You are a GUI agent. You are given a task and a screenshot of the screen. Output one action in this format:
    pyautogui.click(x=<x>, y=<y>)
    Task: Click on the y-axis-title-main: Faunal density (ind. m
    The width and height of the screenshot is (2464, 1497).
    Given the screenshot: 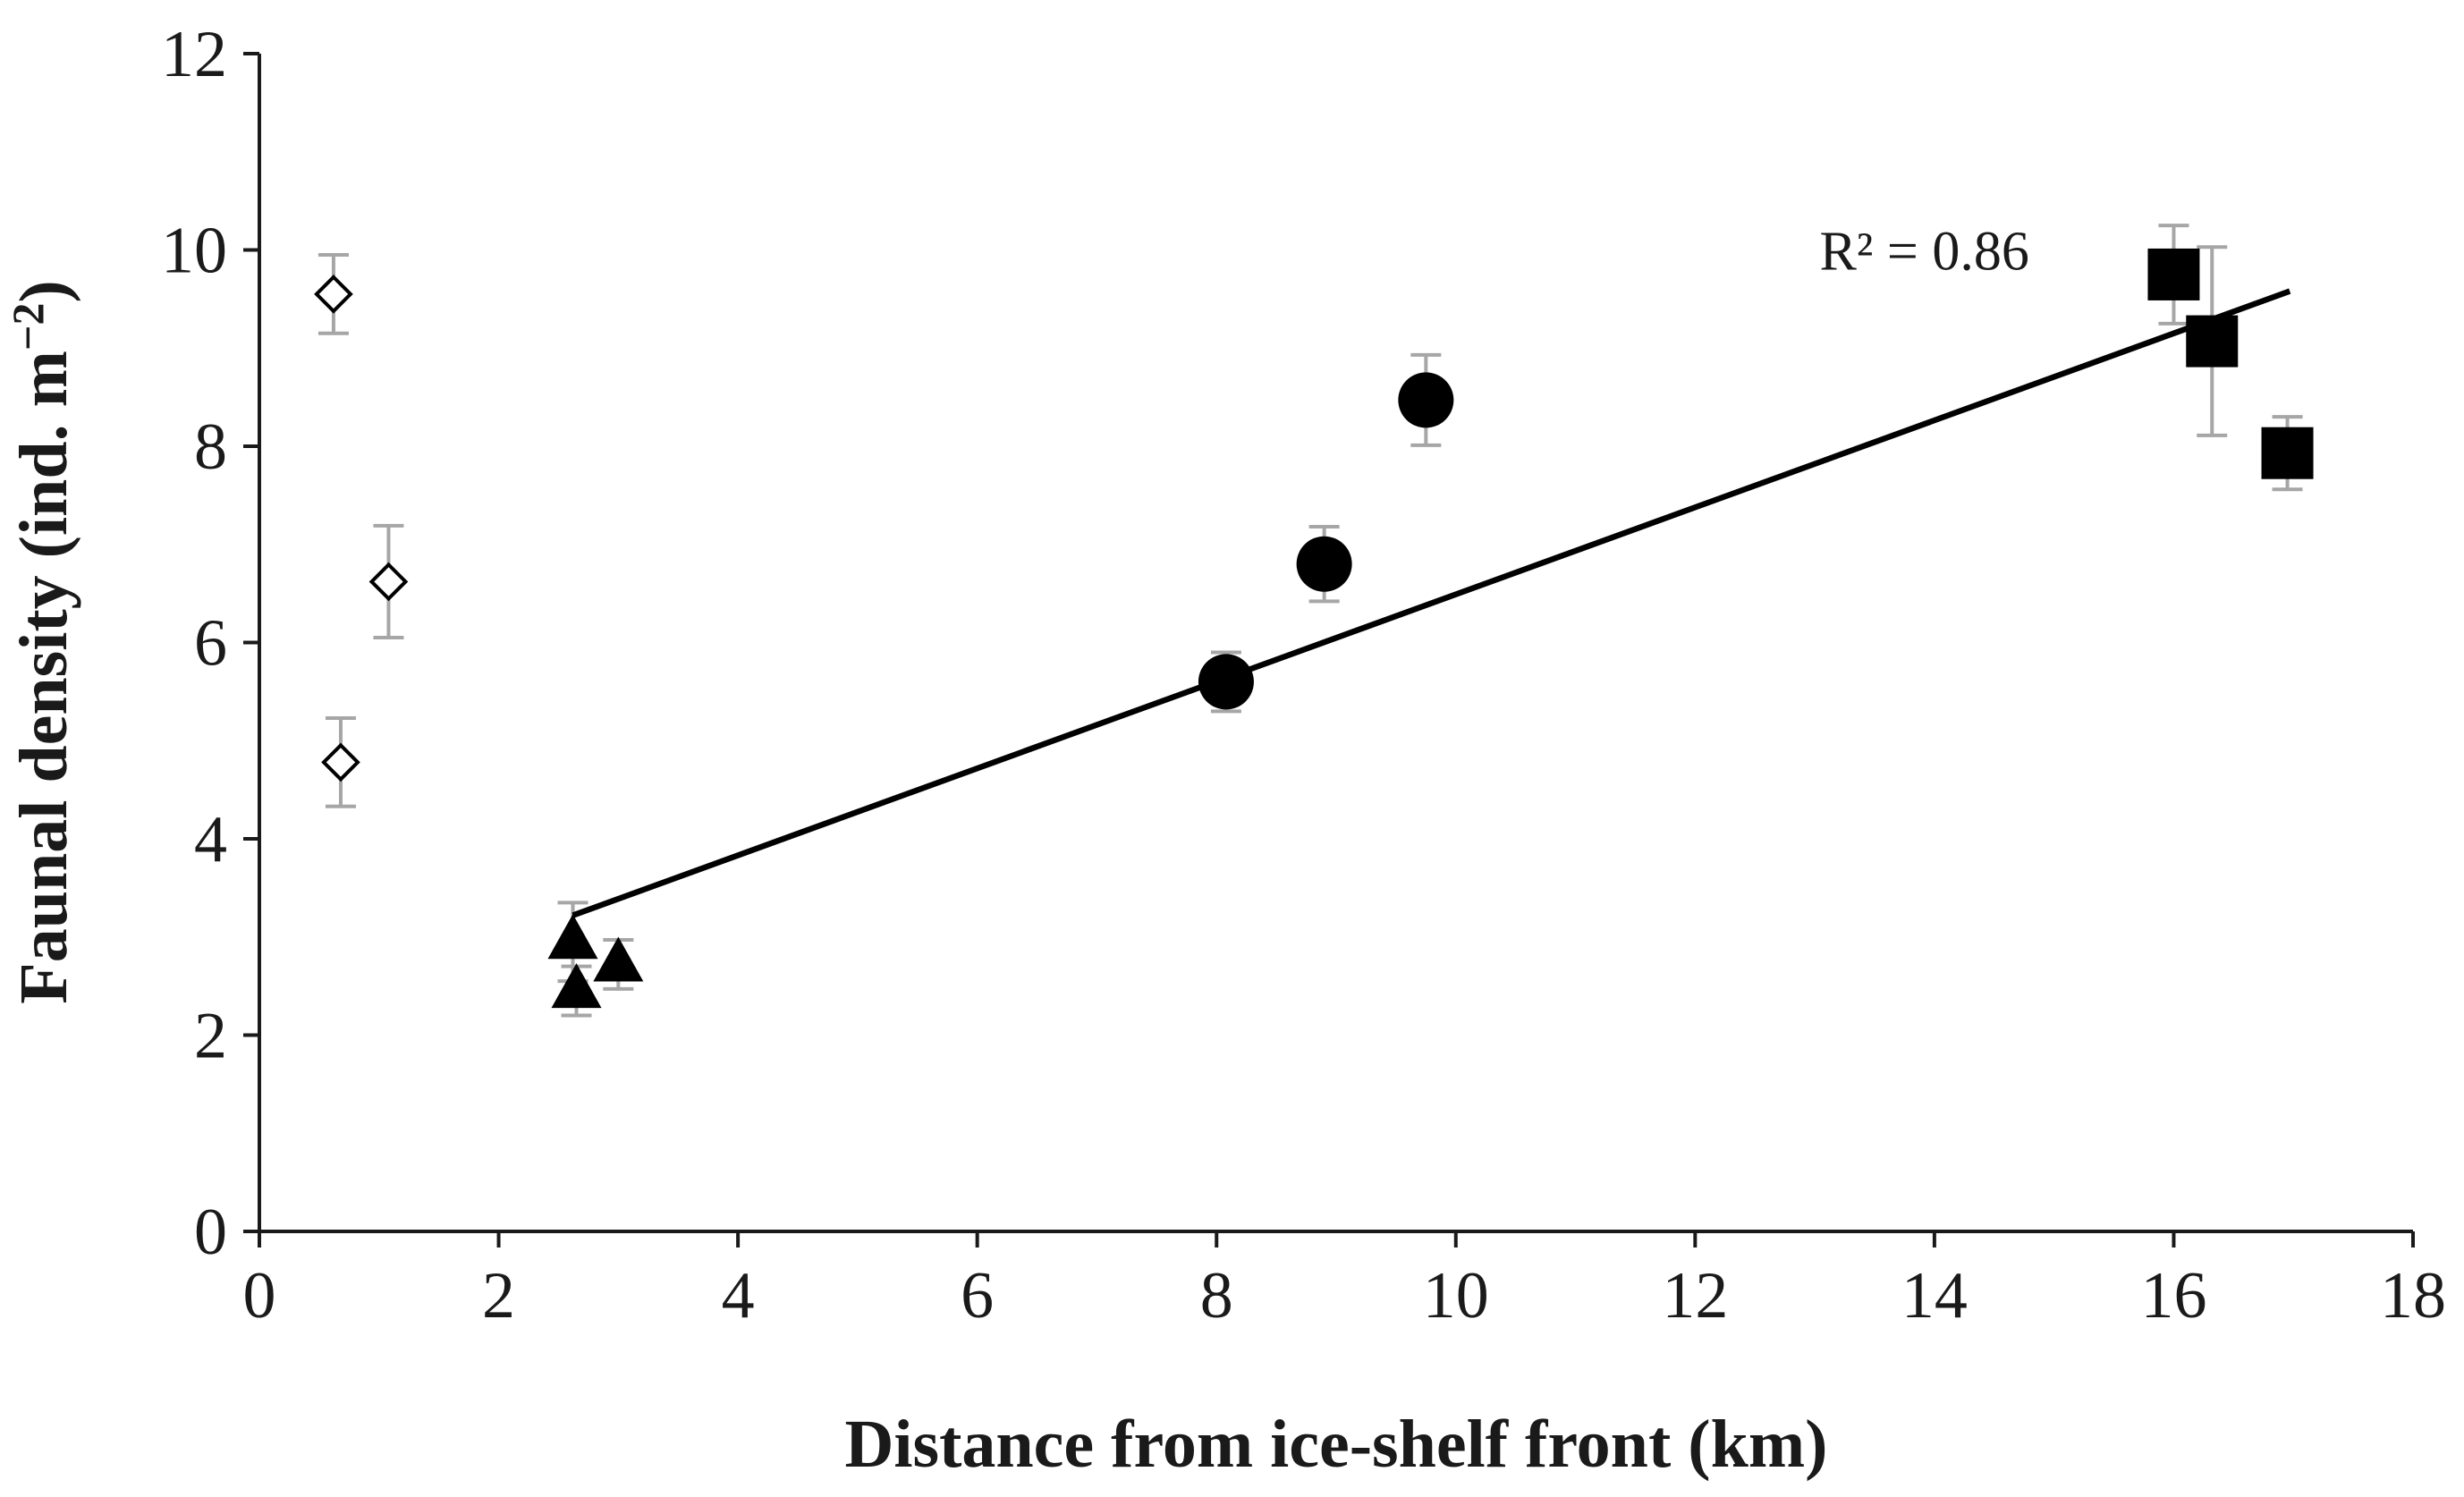 What is the action you would take?
    pyautogui.click(x=43, y=677)
    